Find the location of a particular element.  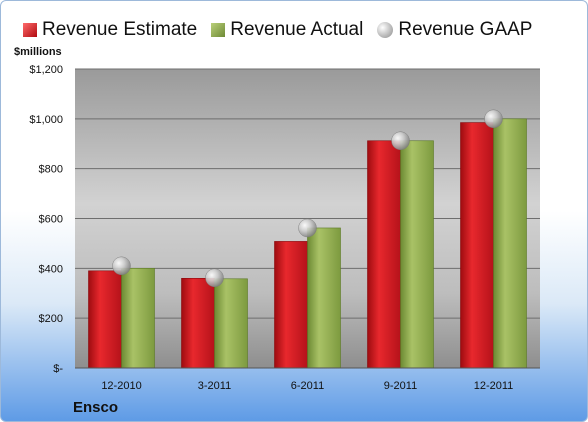

y-tick-label: $600 is located at coordinates (51, 220).